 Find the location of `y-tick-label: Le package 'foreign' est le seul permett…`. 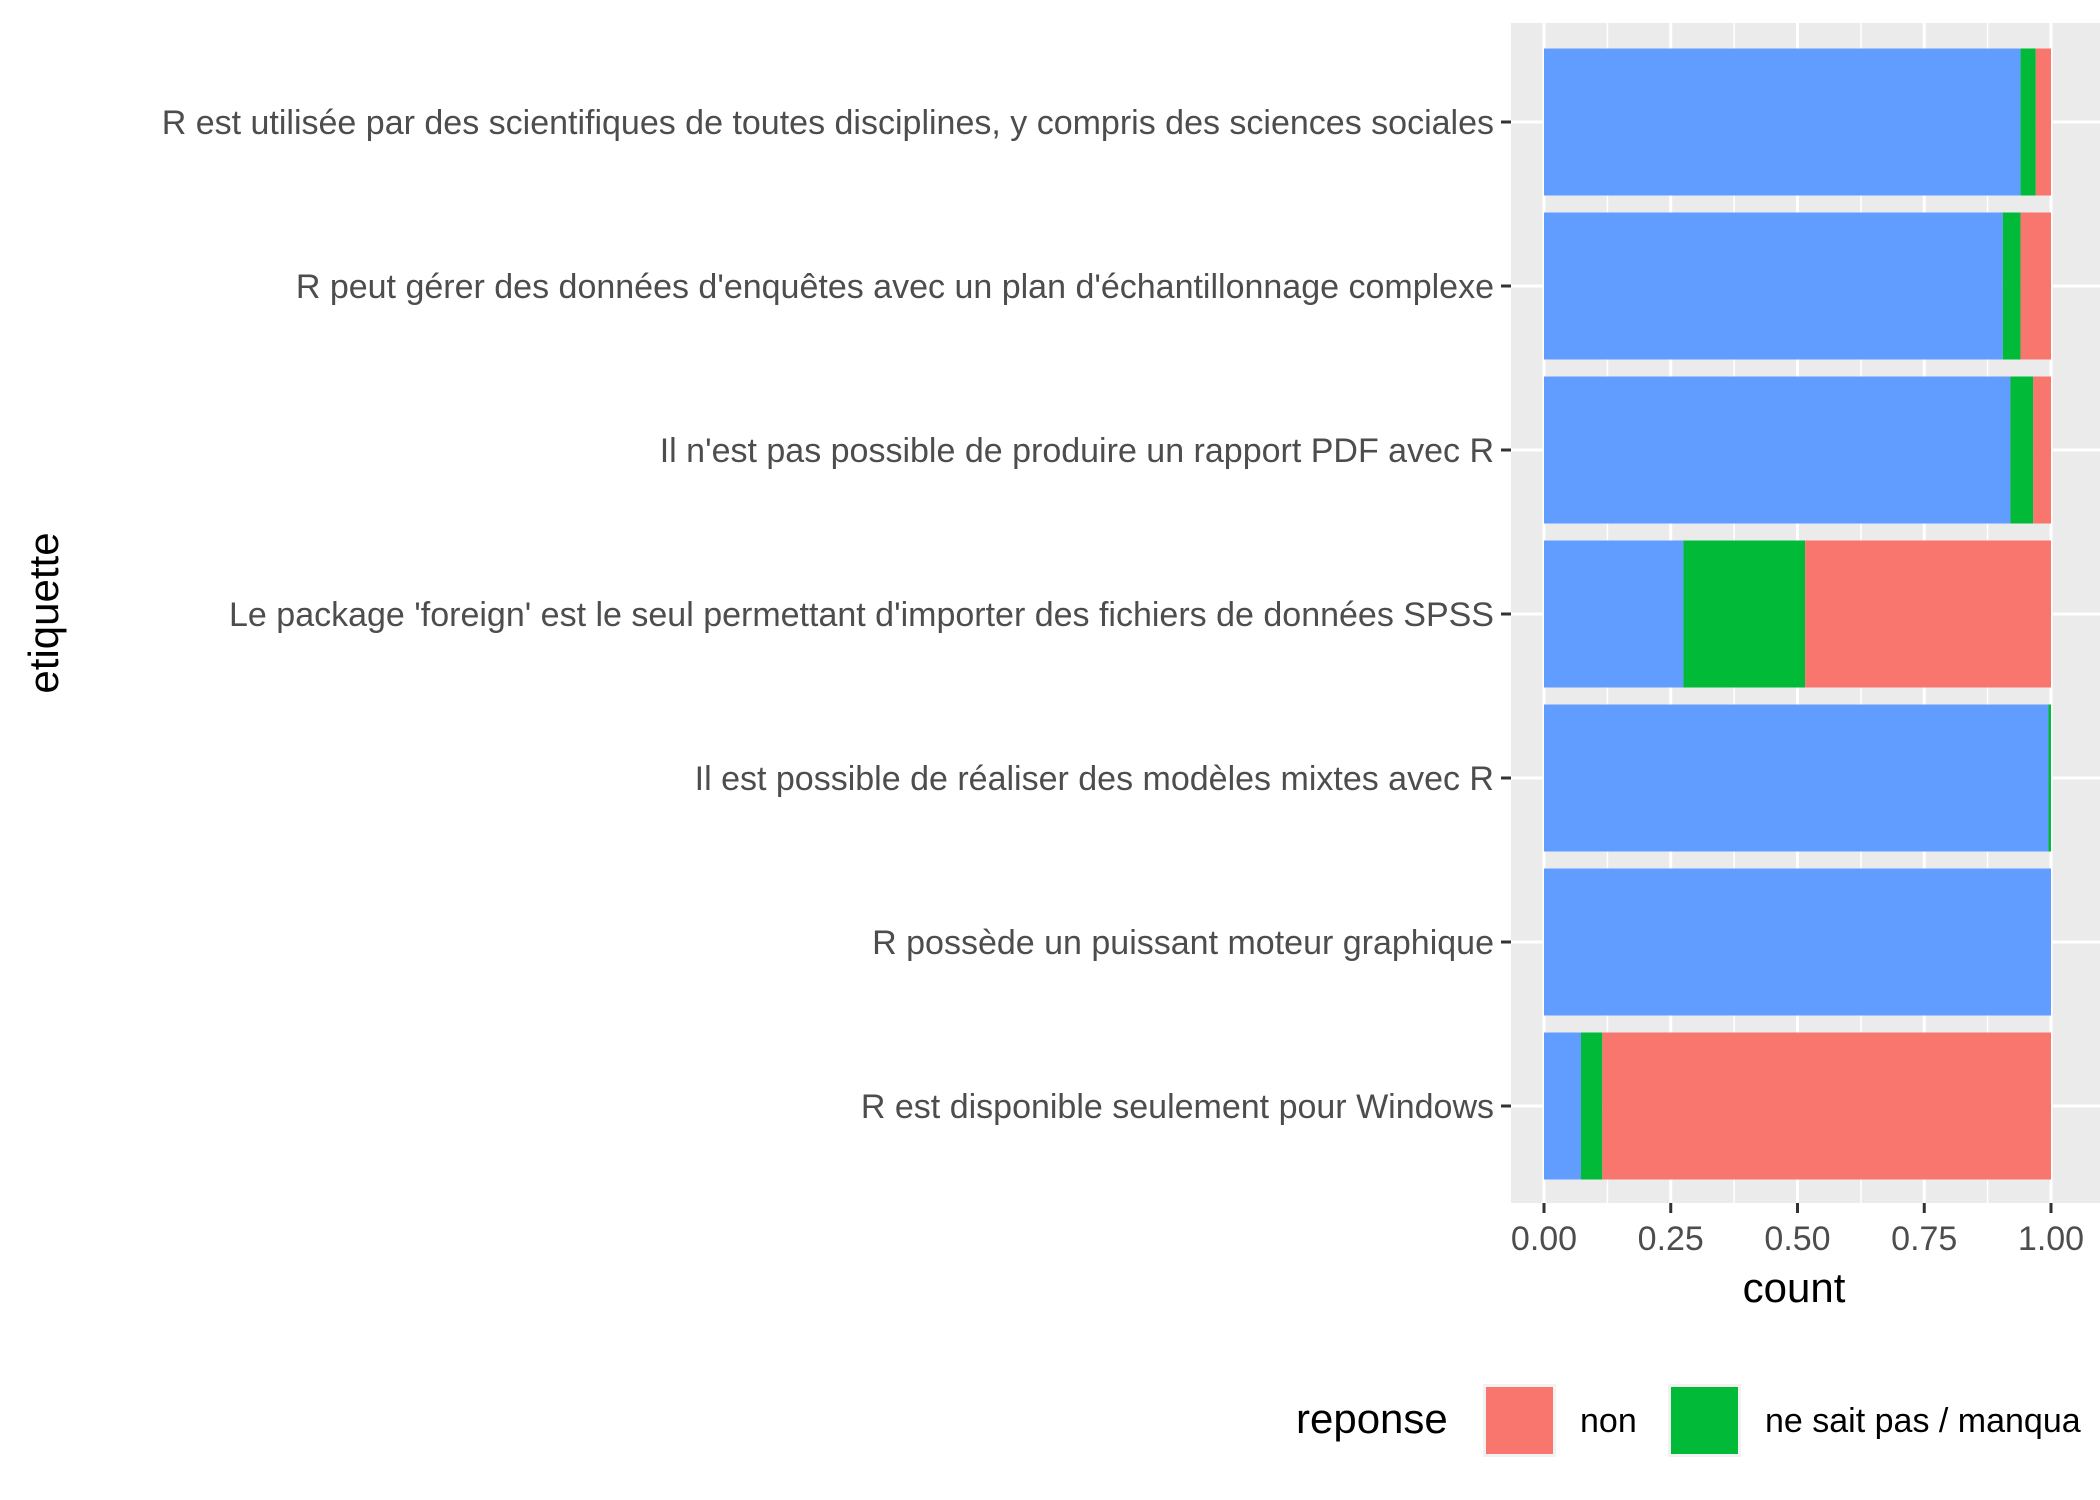

y-tick-label: Le package 'foreign' est le seul permett… is located at coordinates (861, 615).